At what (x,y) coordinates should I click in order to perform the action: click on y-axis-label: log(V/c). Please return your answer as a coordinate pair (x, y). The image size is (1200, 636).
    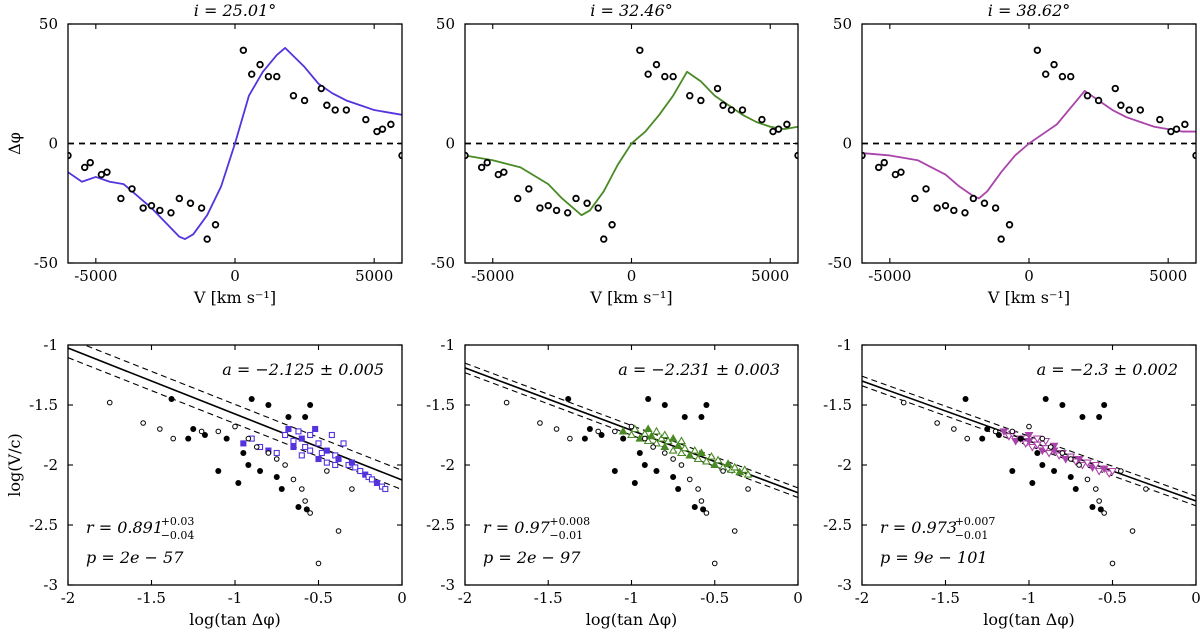
    Looking at the image, I should click on (14, 464).